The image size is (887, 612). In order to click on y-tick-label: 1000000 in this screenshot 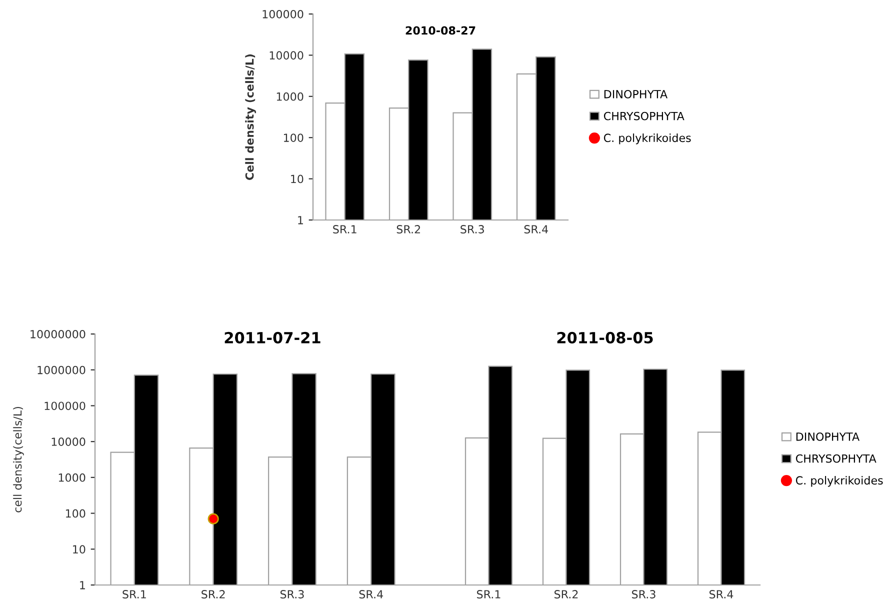, I will do `click(62, 370)`.